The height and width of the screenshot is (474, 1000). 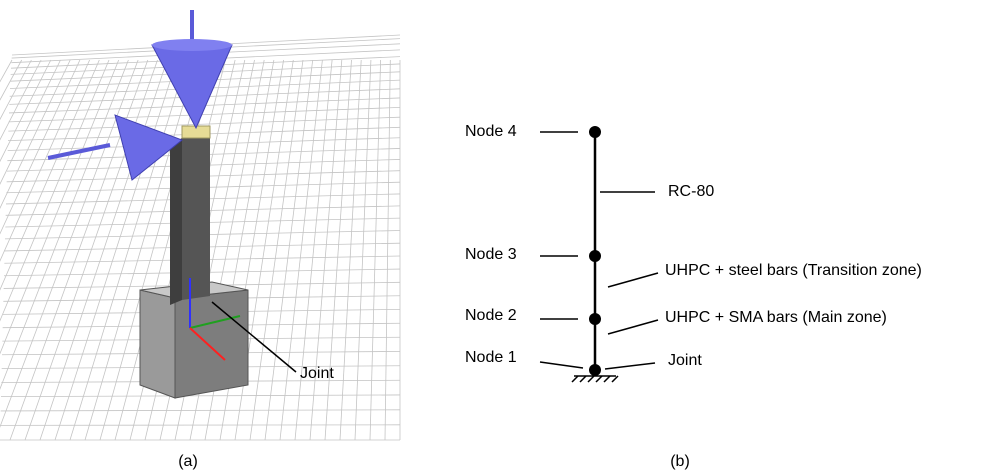 I want to click on element-label: RC-80, so click(x=691, y=191).